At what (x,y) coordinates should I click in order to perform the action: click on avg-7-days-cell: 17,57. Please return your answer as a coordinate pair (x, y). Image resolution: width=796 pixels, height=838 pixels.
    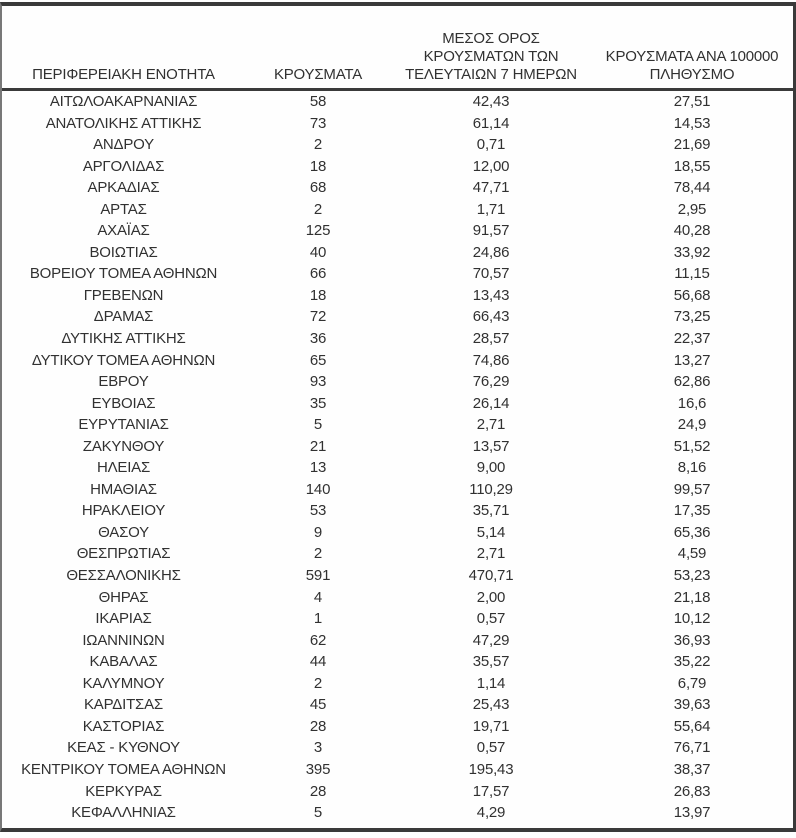
    Looking at the image, I should click on (491, 791).